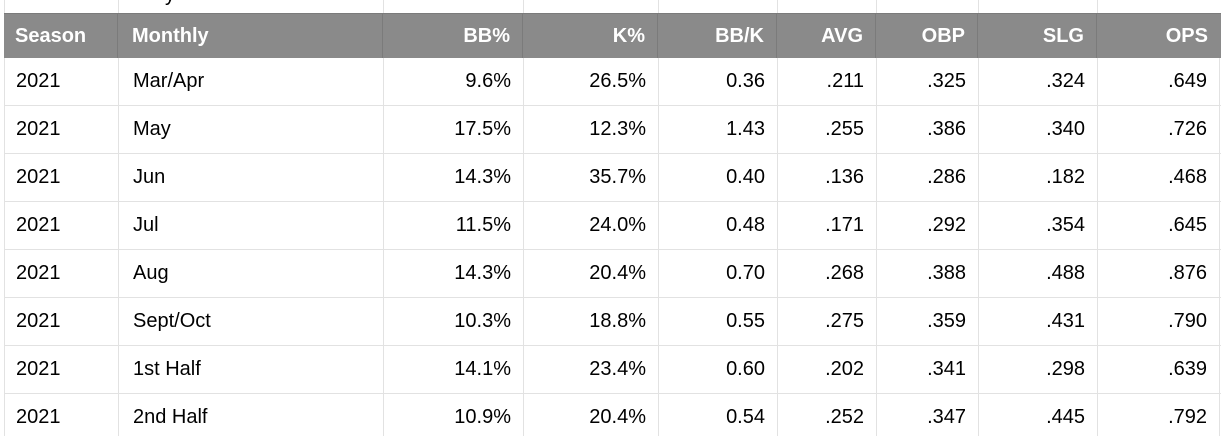 This screenshot has height=436, width=1225. I want to click on cell-k_pct: 24.0%, so click(590, 225).